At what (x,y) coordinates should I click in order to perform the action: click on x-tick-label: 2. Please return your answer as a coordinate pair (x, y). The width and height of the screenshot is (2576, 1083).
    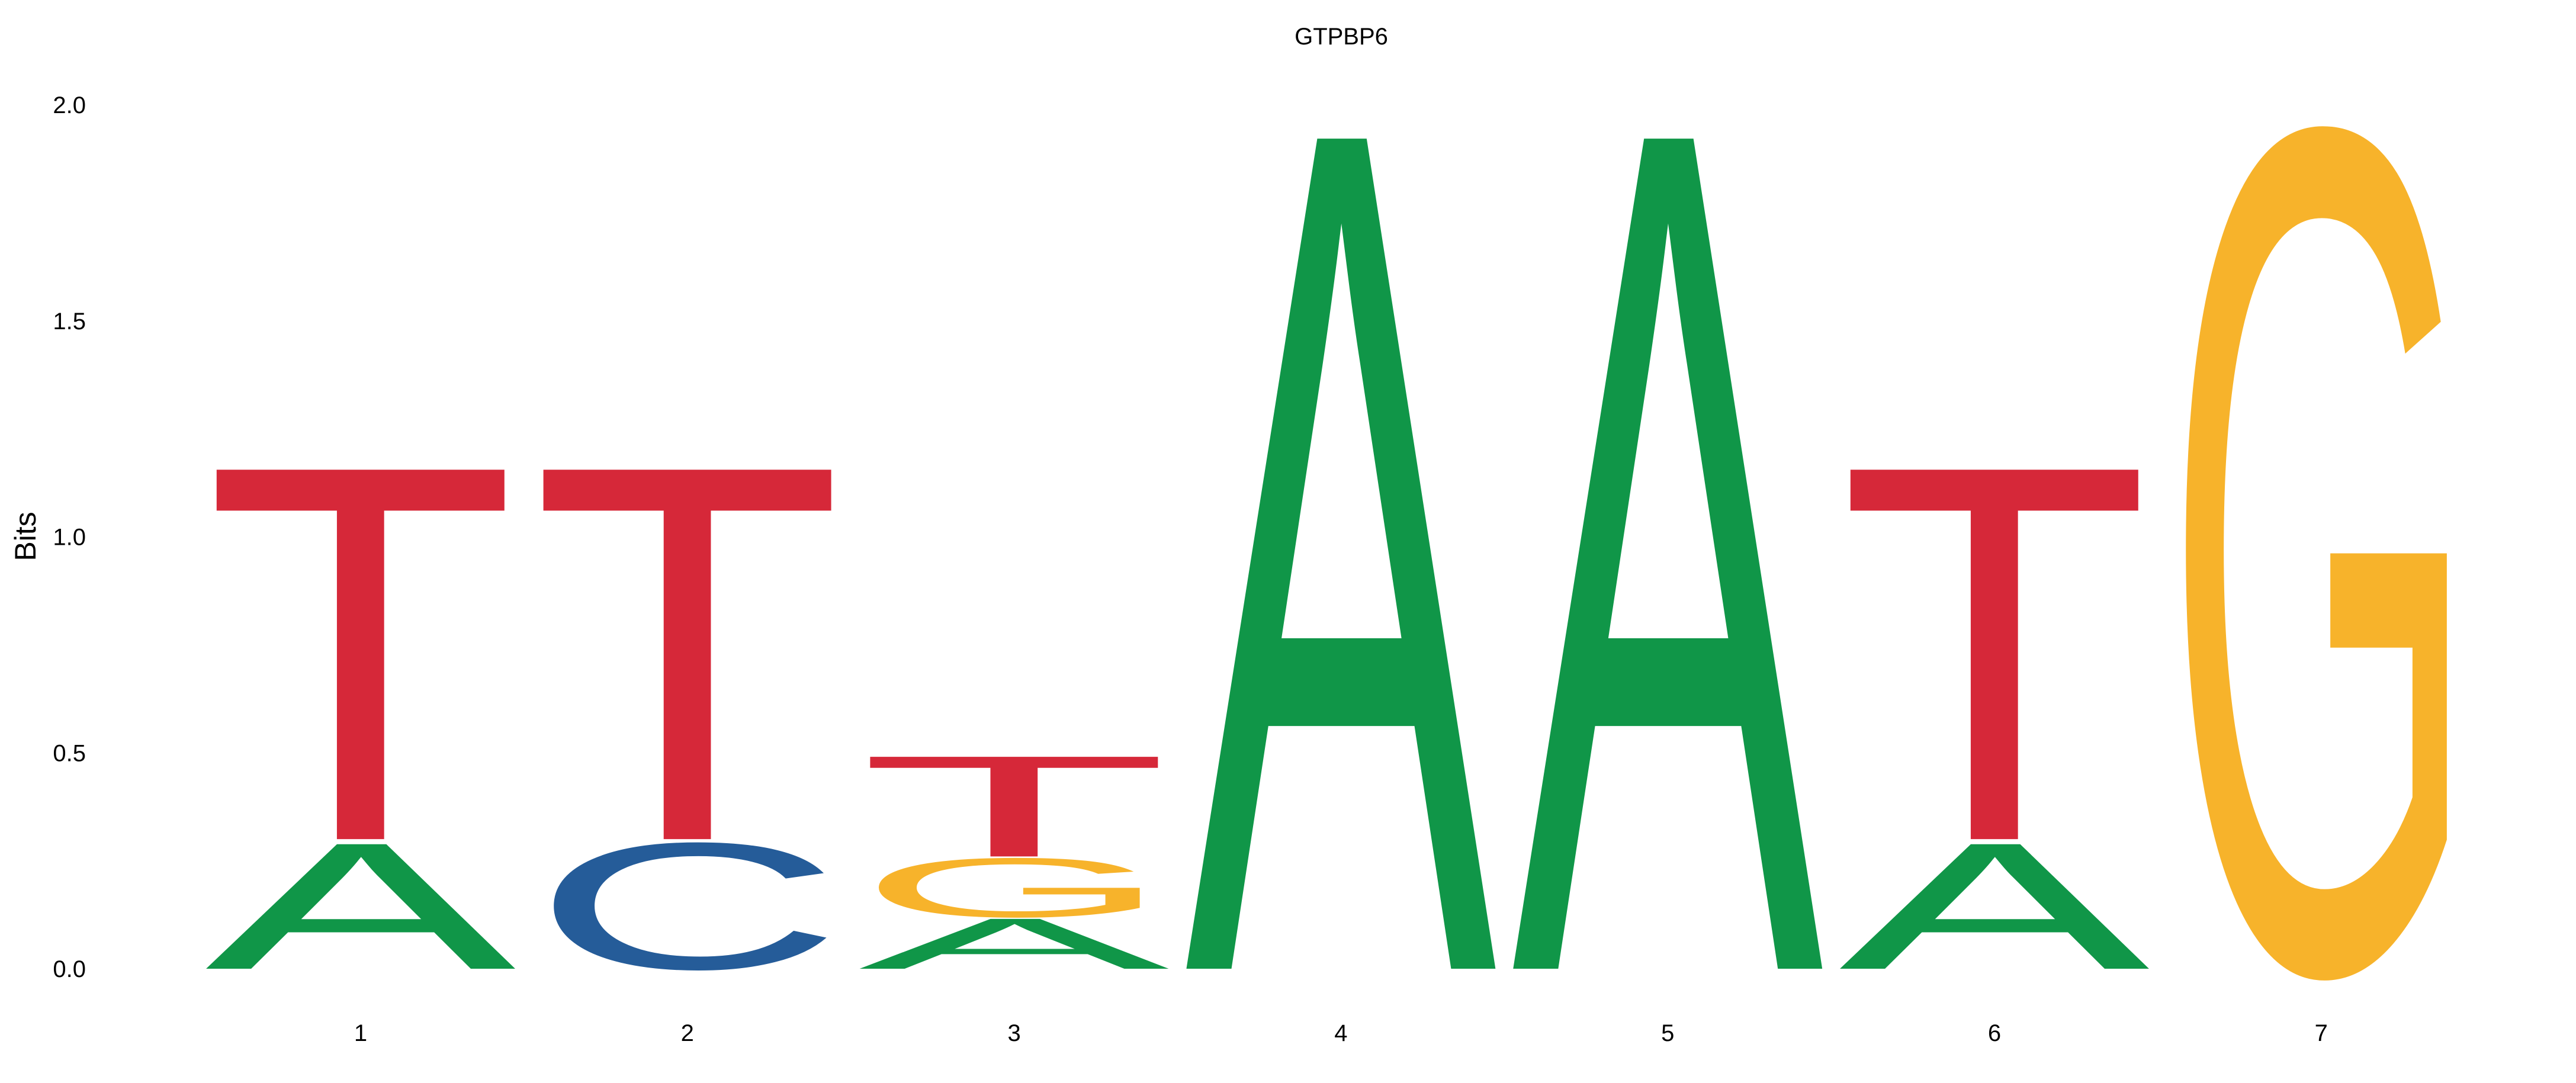
    Looking at the image, I should click on (687, 1033).